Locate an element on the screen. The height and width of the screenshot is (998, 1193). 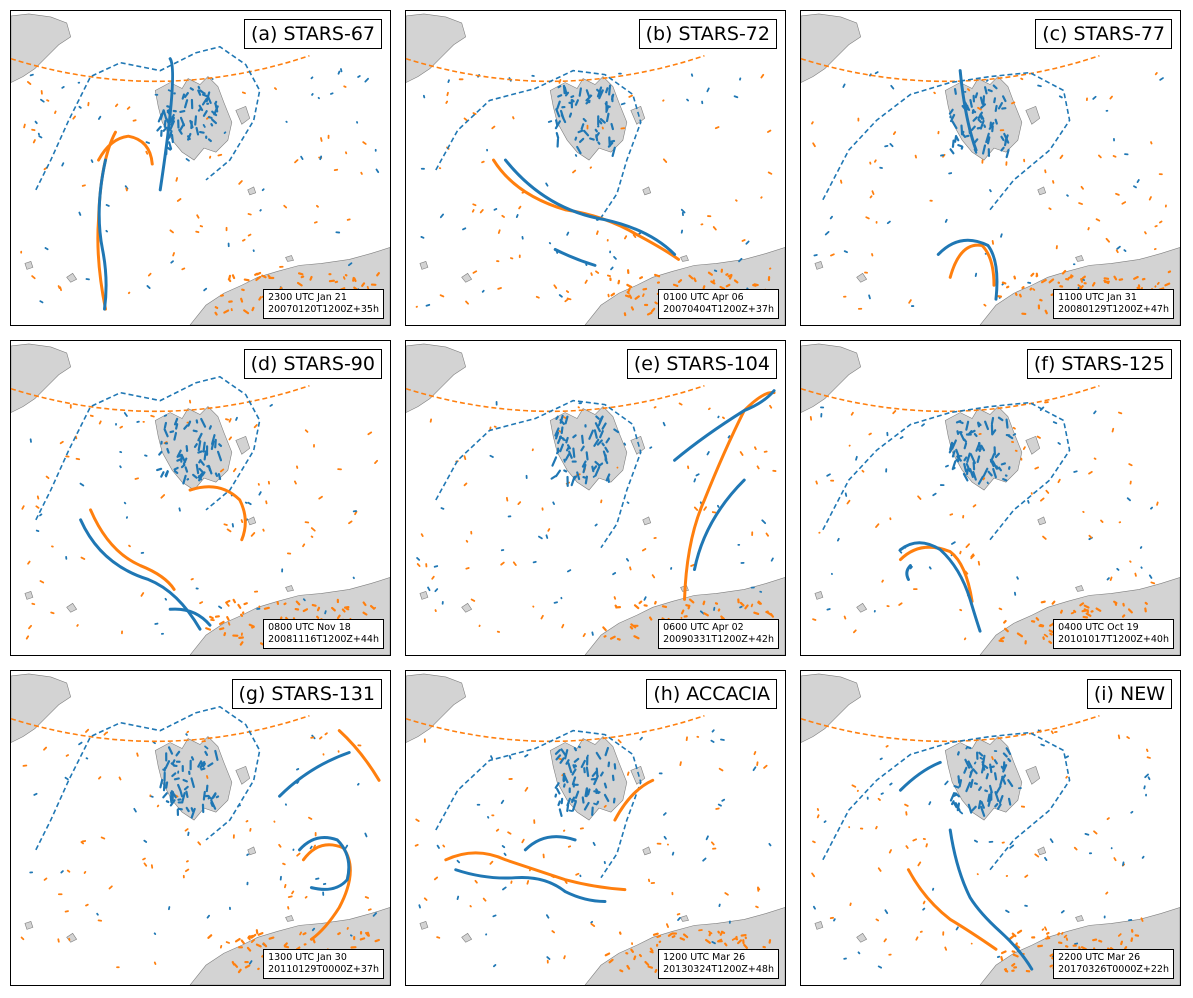
greenland-landmass is located at coordinates (436, 378).